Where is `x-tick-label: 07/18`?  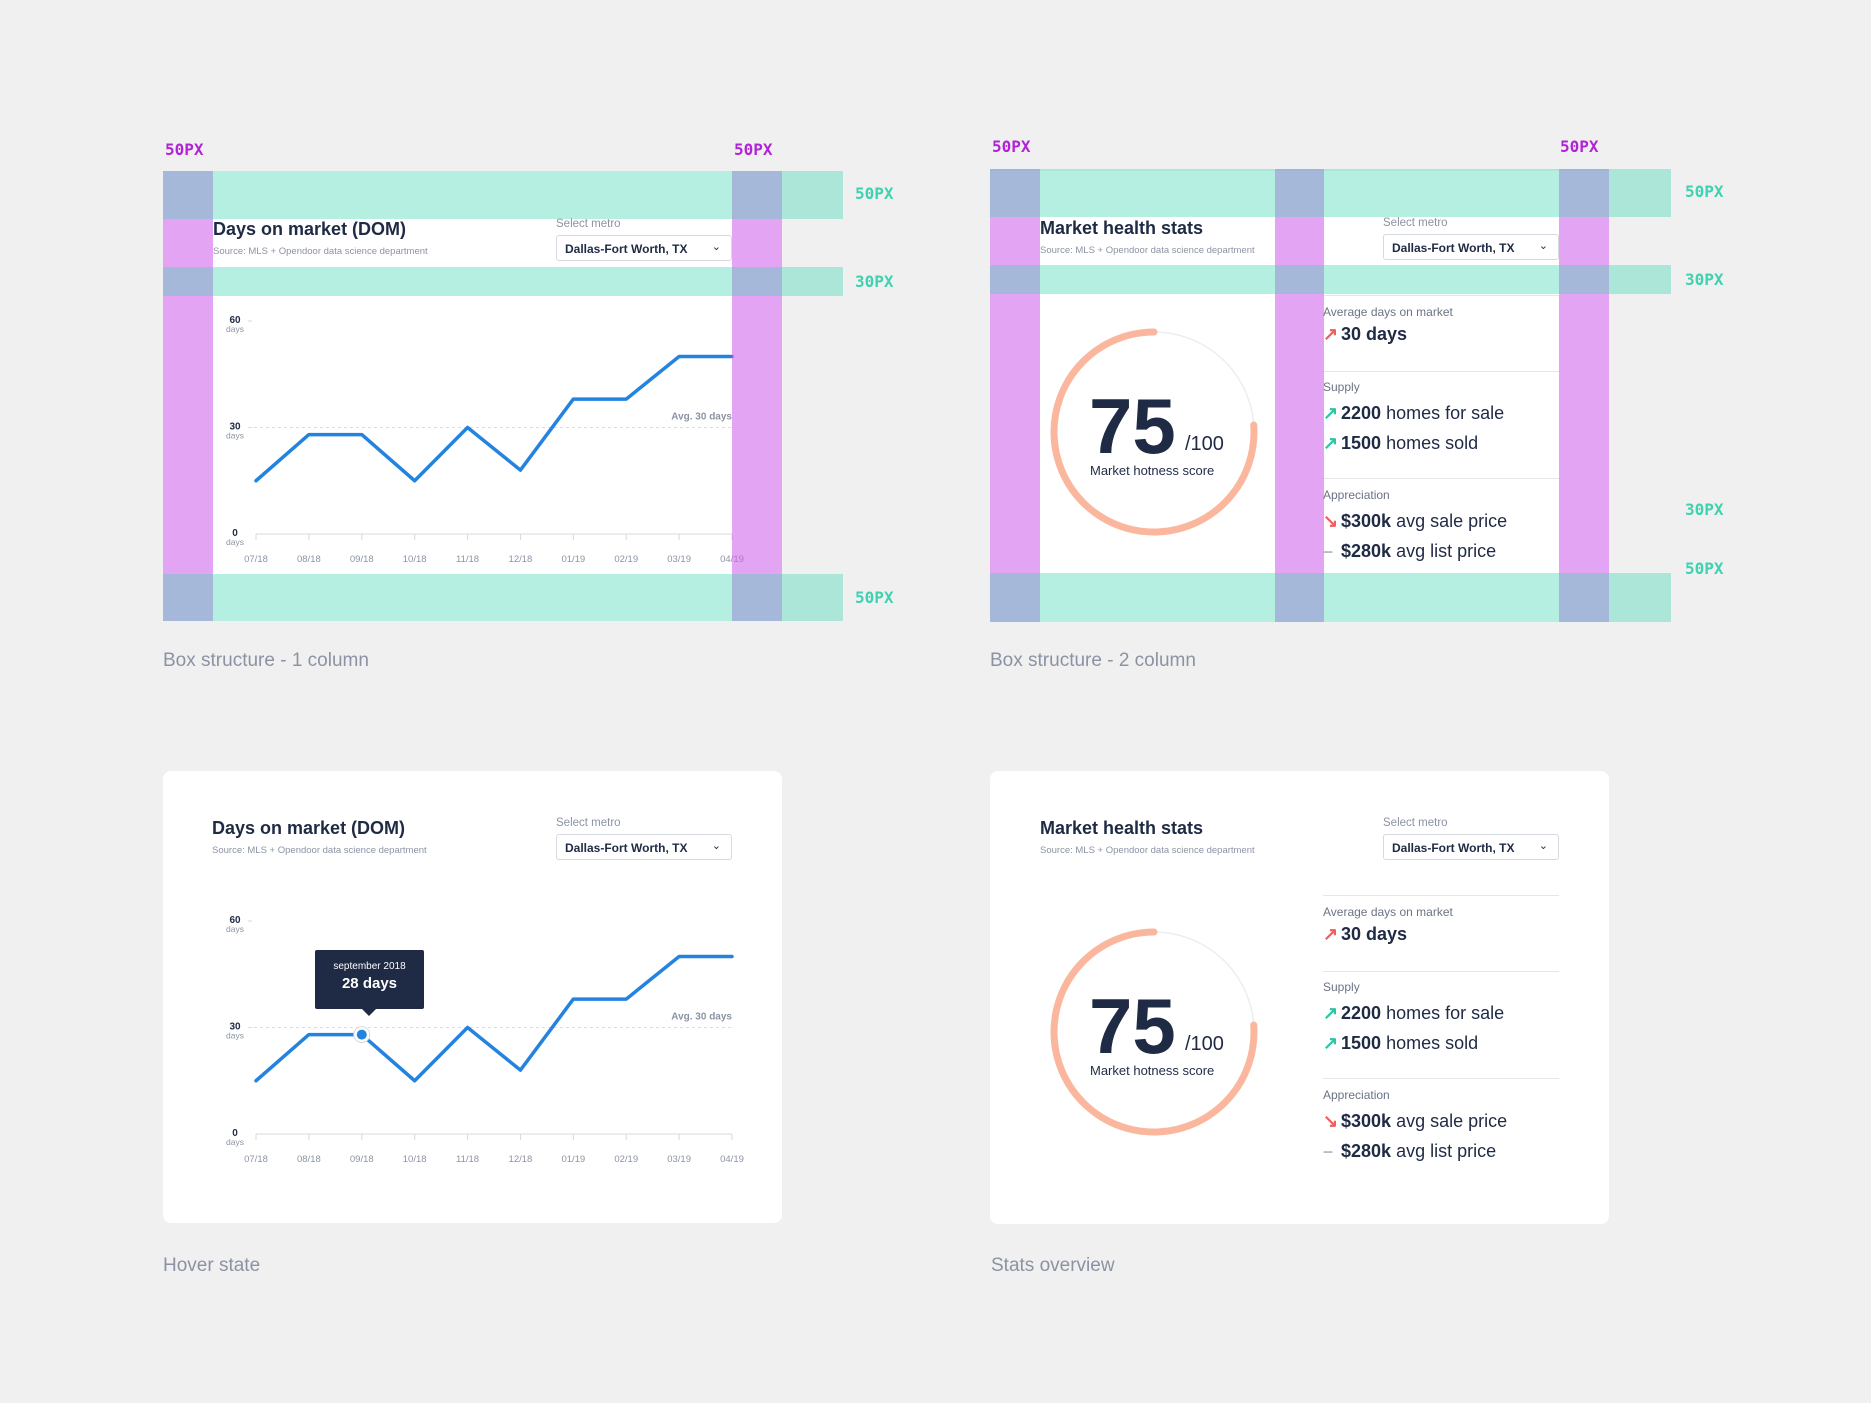 x-tick-label: 07/18 is located at coordinates (256, 559).